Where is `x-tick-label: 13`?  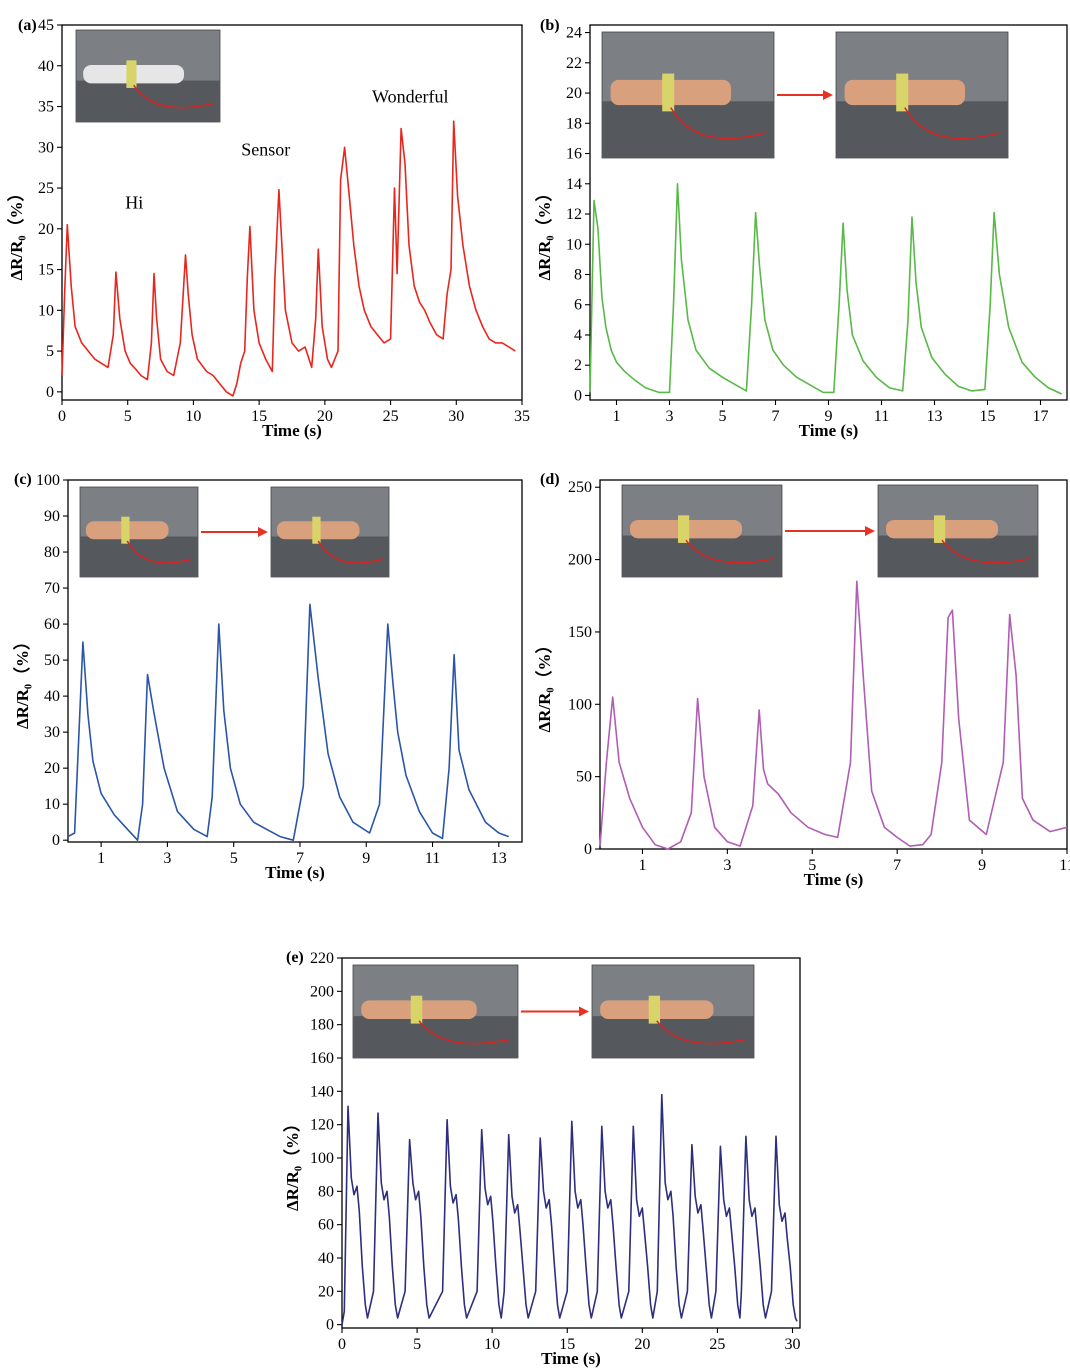
x-tick-label: 13 is located at coordinates (499, 858).